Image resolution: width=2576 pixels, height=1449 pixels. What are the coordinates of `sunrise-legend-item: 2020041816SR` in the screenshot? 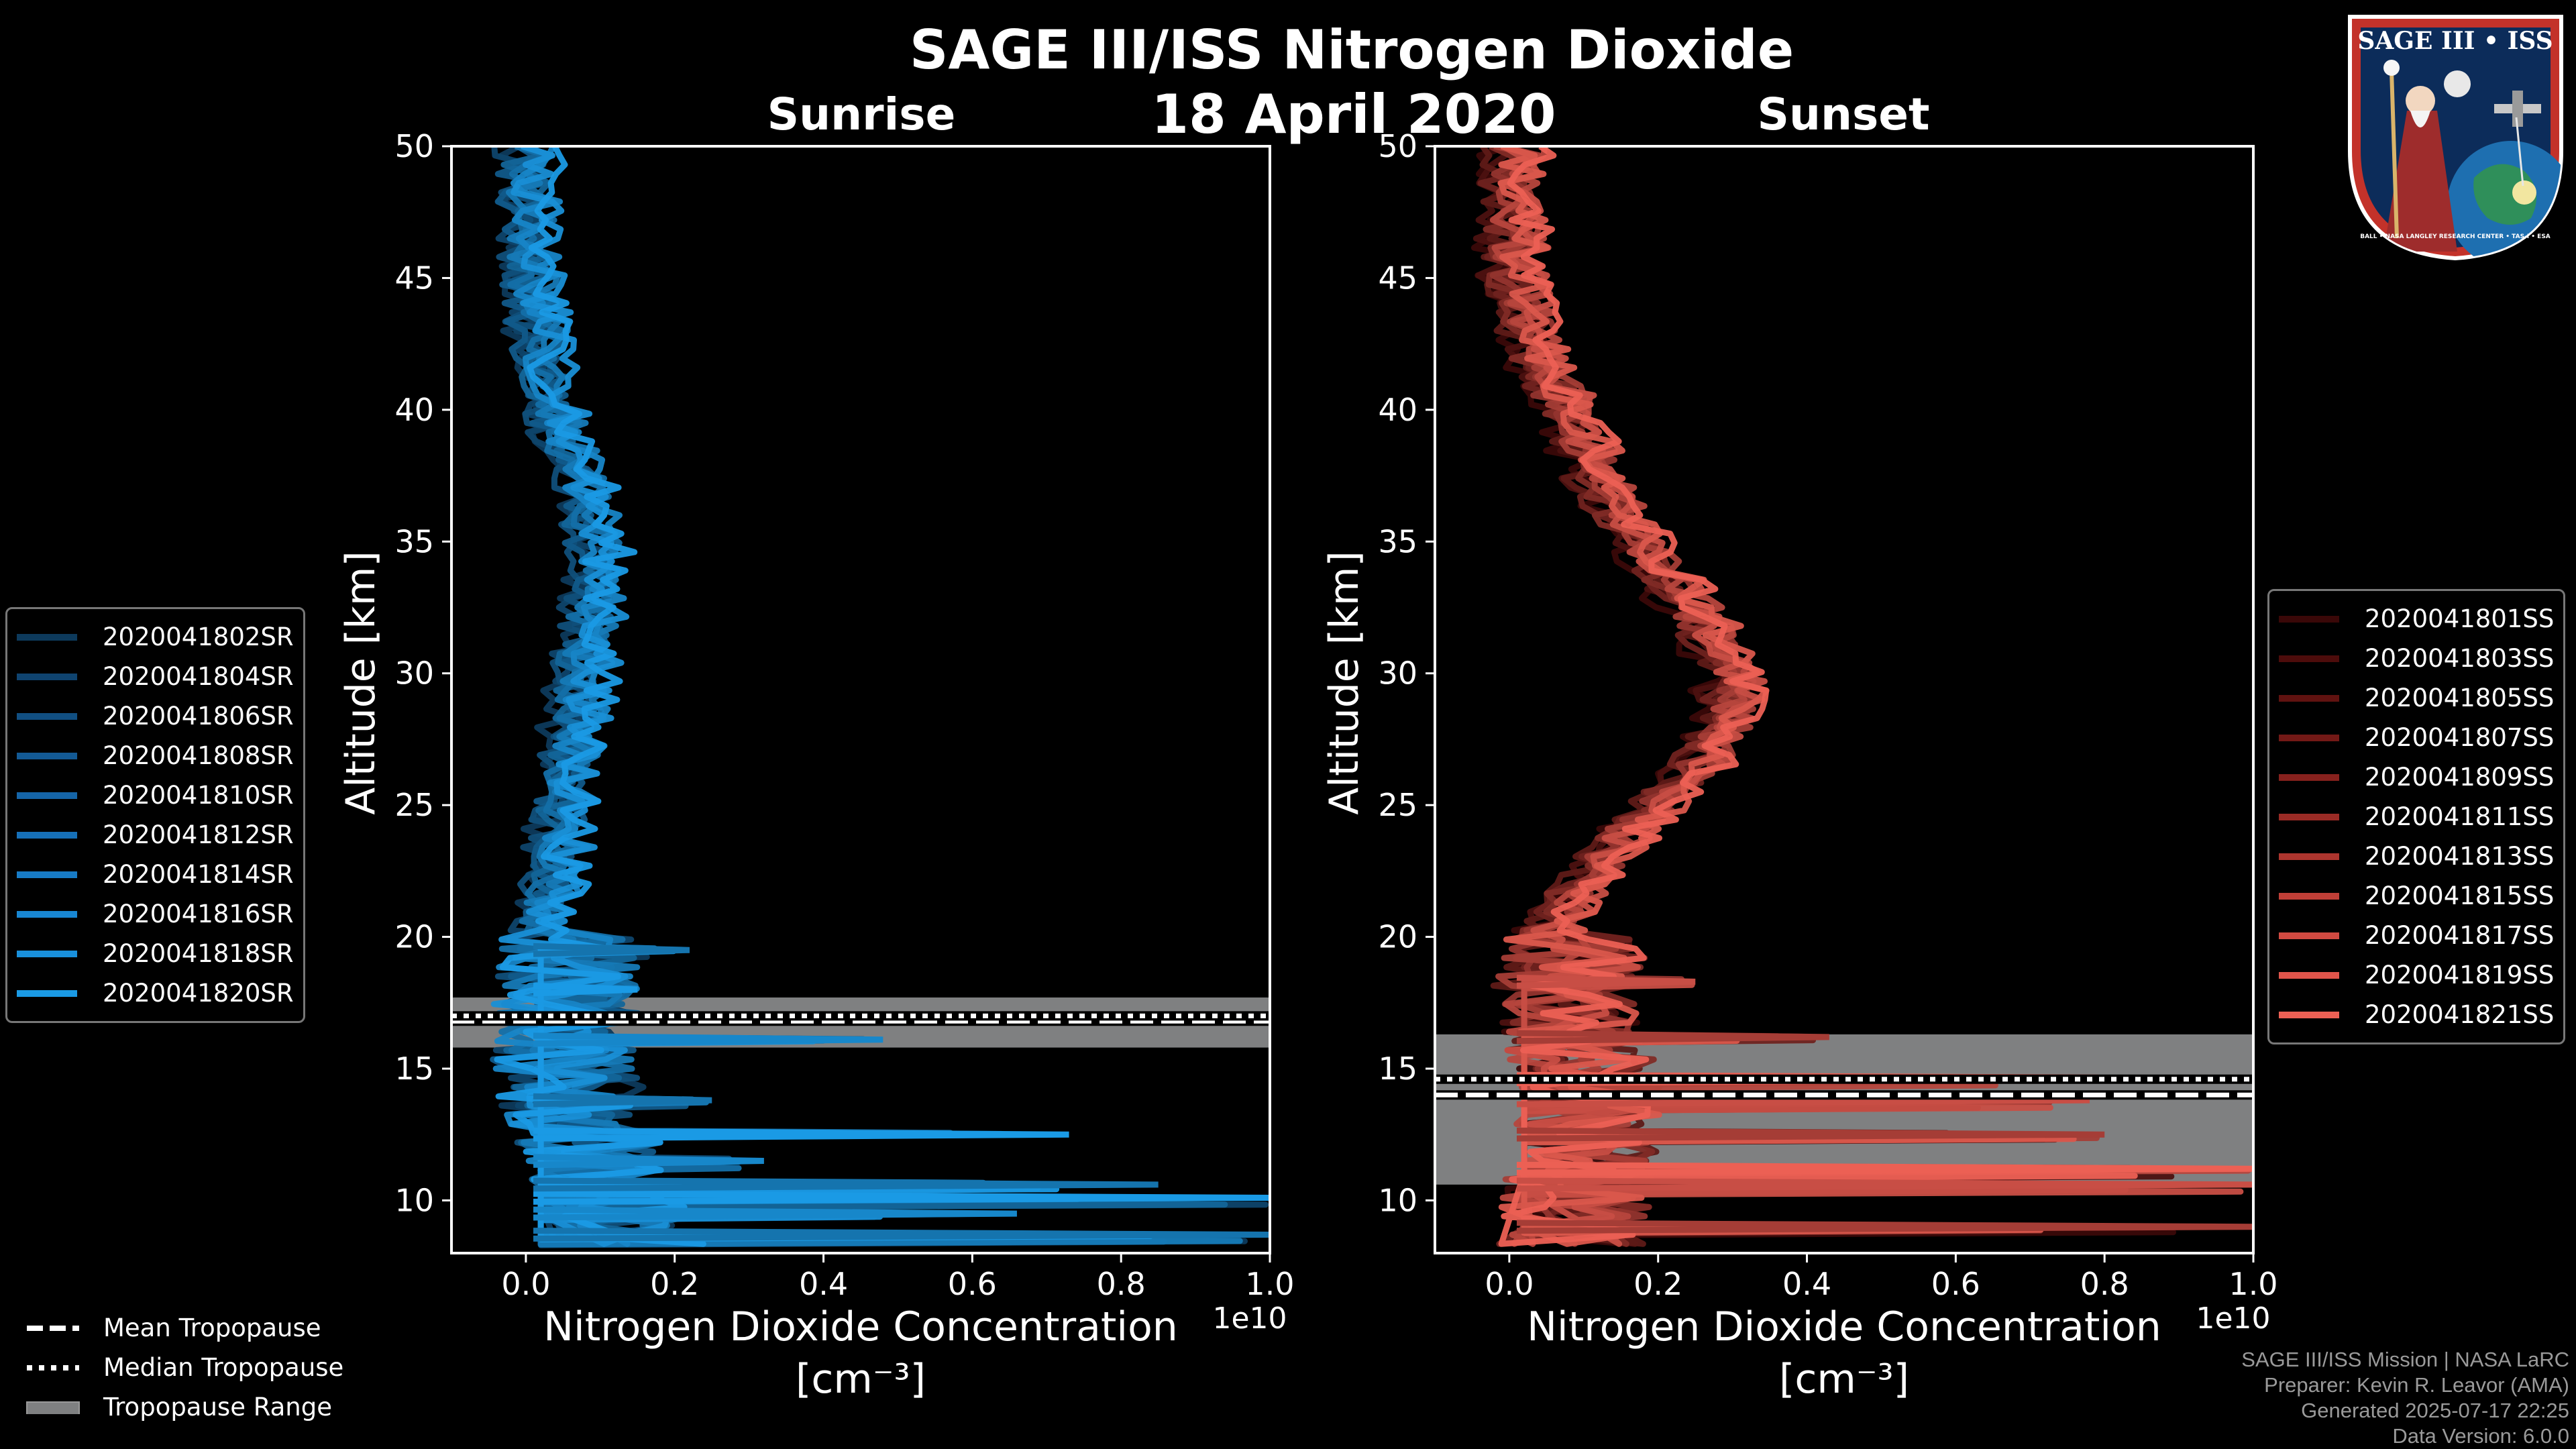 It's located at (155, 914).